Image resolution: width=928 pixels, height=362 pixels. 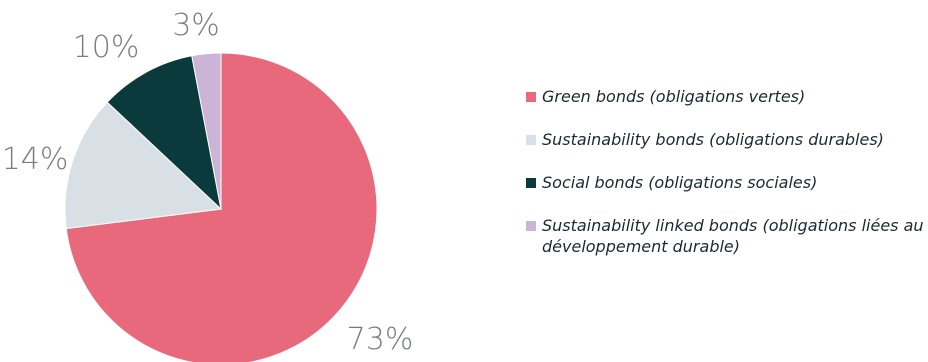 I want to click on pie-value-label: 14%, so click(x=35, y=159).